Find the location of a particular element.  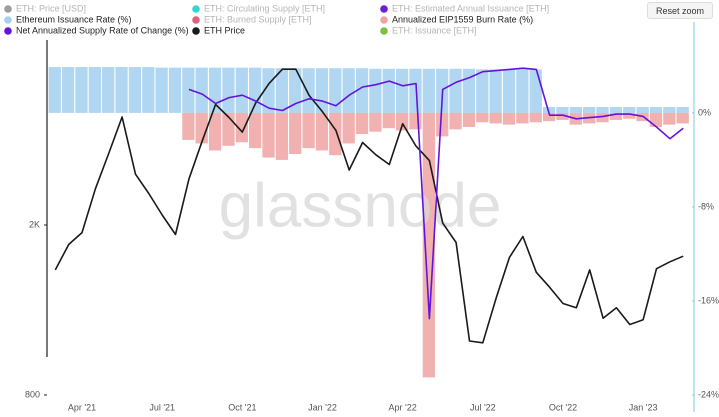

x-tick-label: Jul '21 is located at coordinates (162, 407).